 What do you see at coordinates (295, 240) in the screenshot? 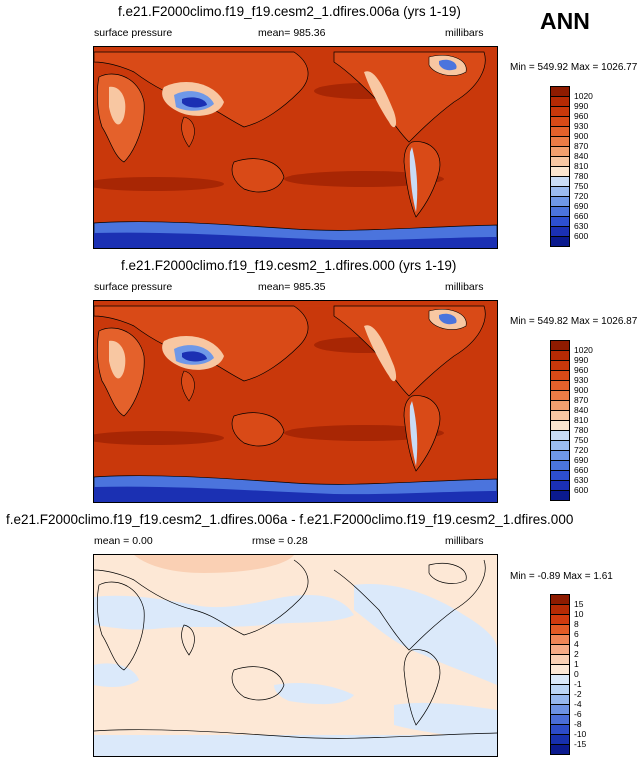
I see `antarctica-core` at bounding box center [295, 240].